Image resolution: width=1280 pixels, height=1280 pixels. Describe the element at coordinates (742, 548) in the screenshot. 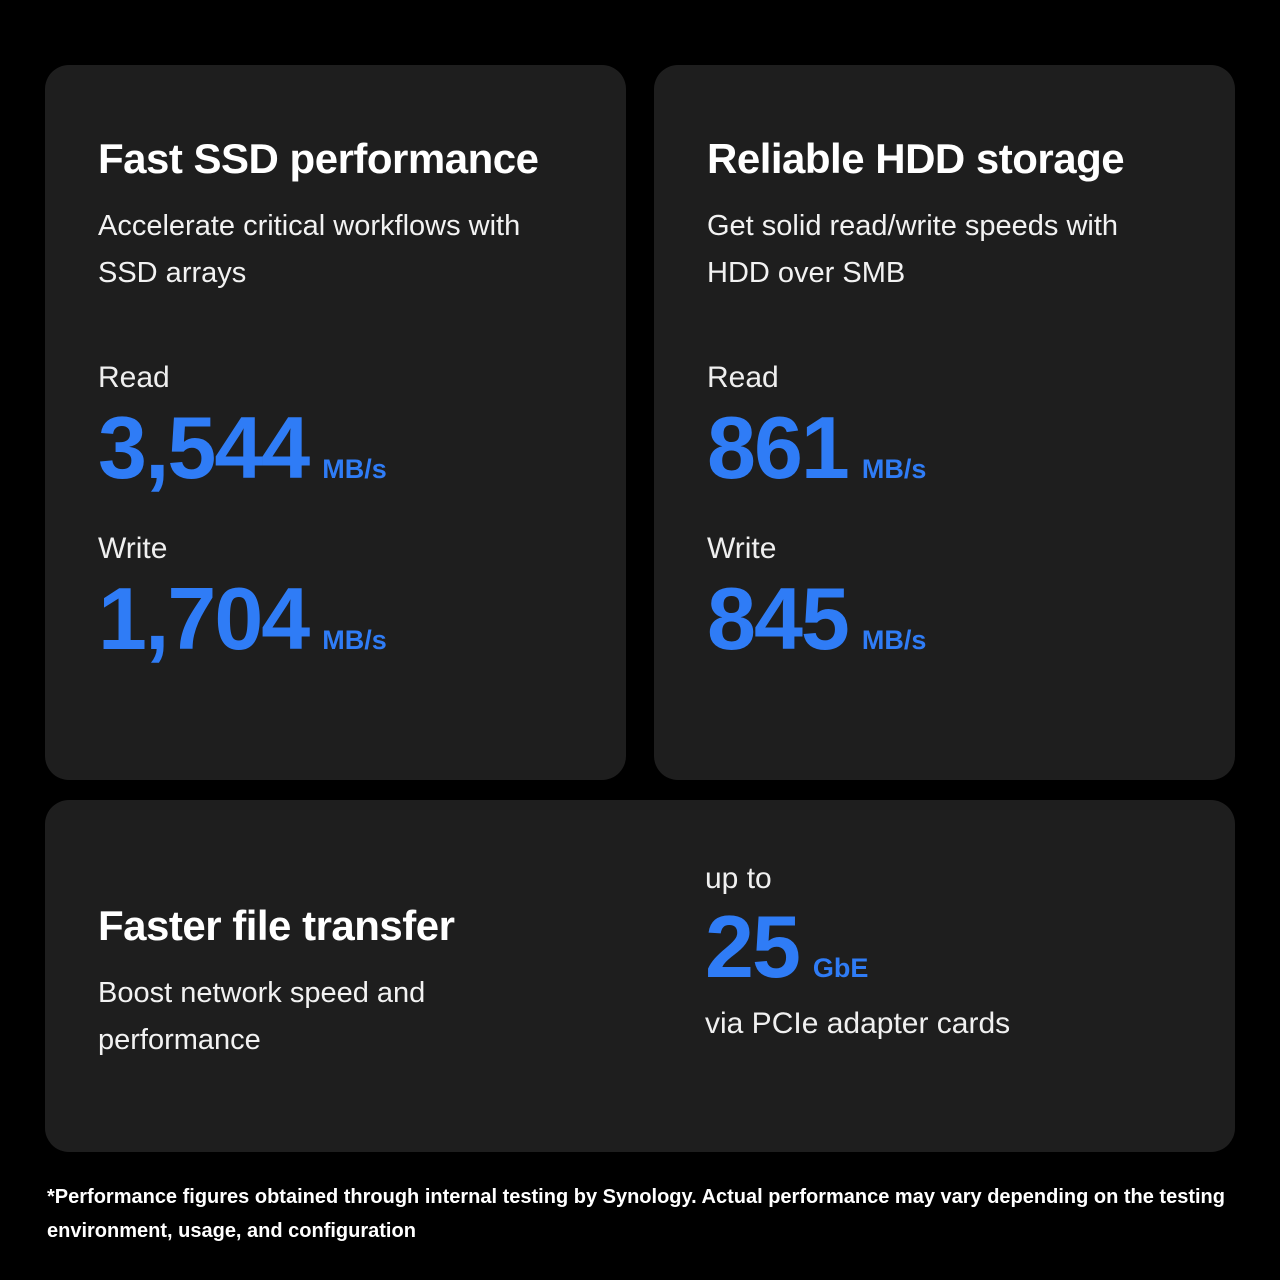

I see `hdd-write-label: Write` at that location.